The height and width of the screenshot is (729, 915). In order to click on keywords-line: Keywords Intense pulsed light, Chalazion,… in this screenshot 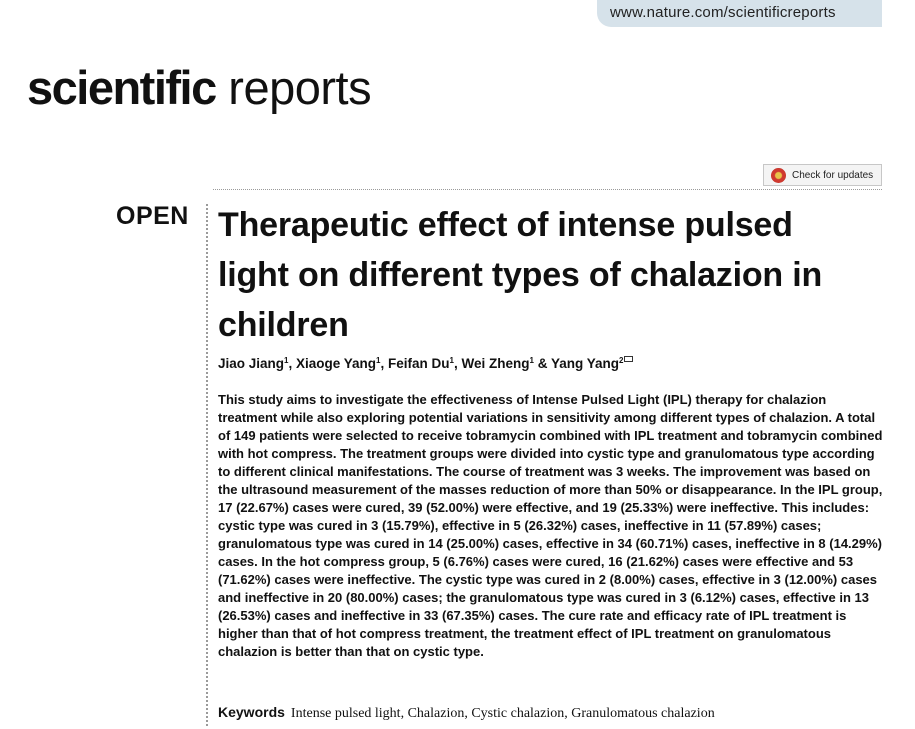, I will do `click(466, 713)`.